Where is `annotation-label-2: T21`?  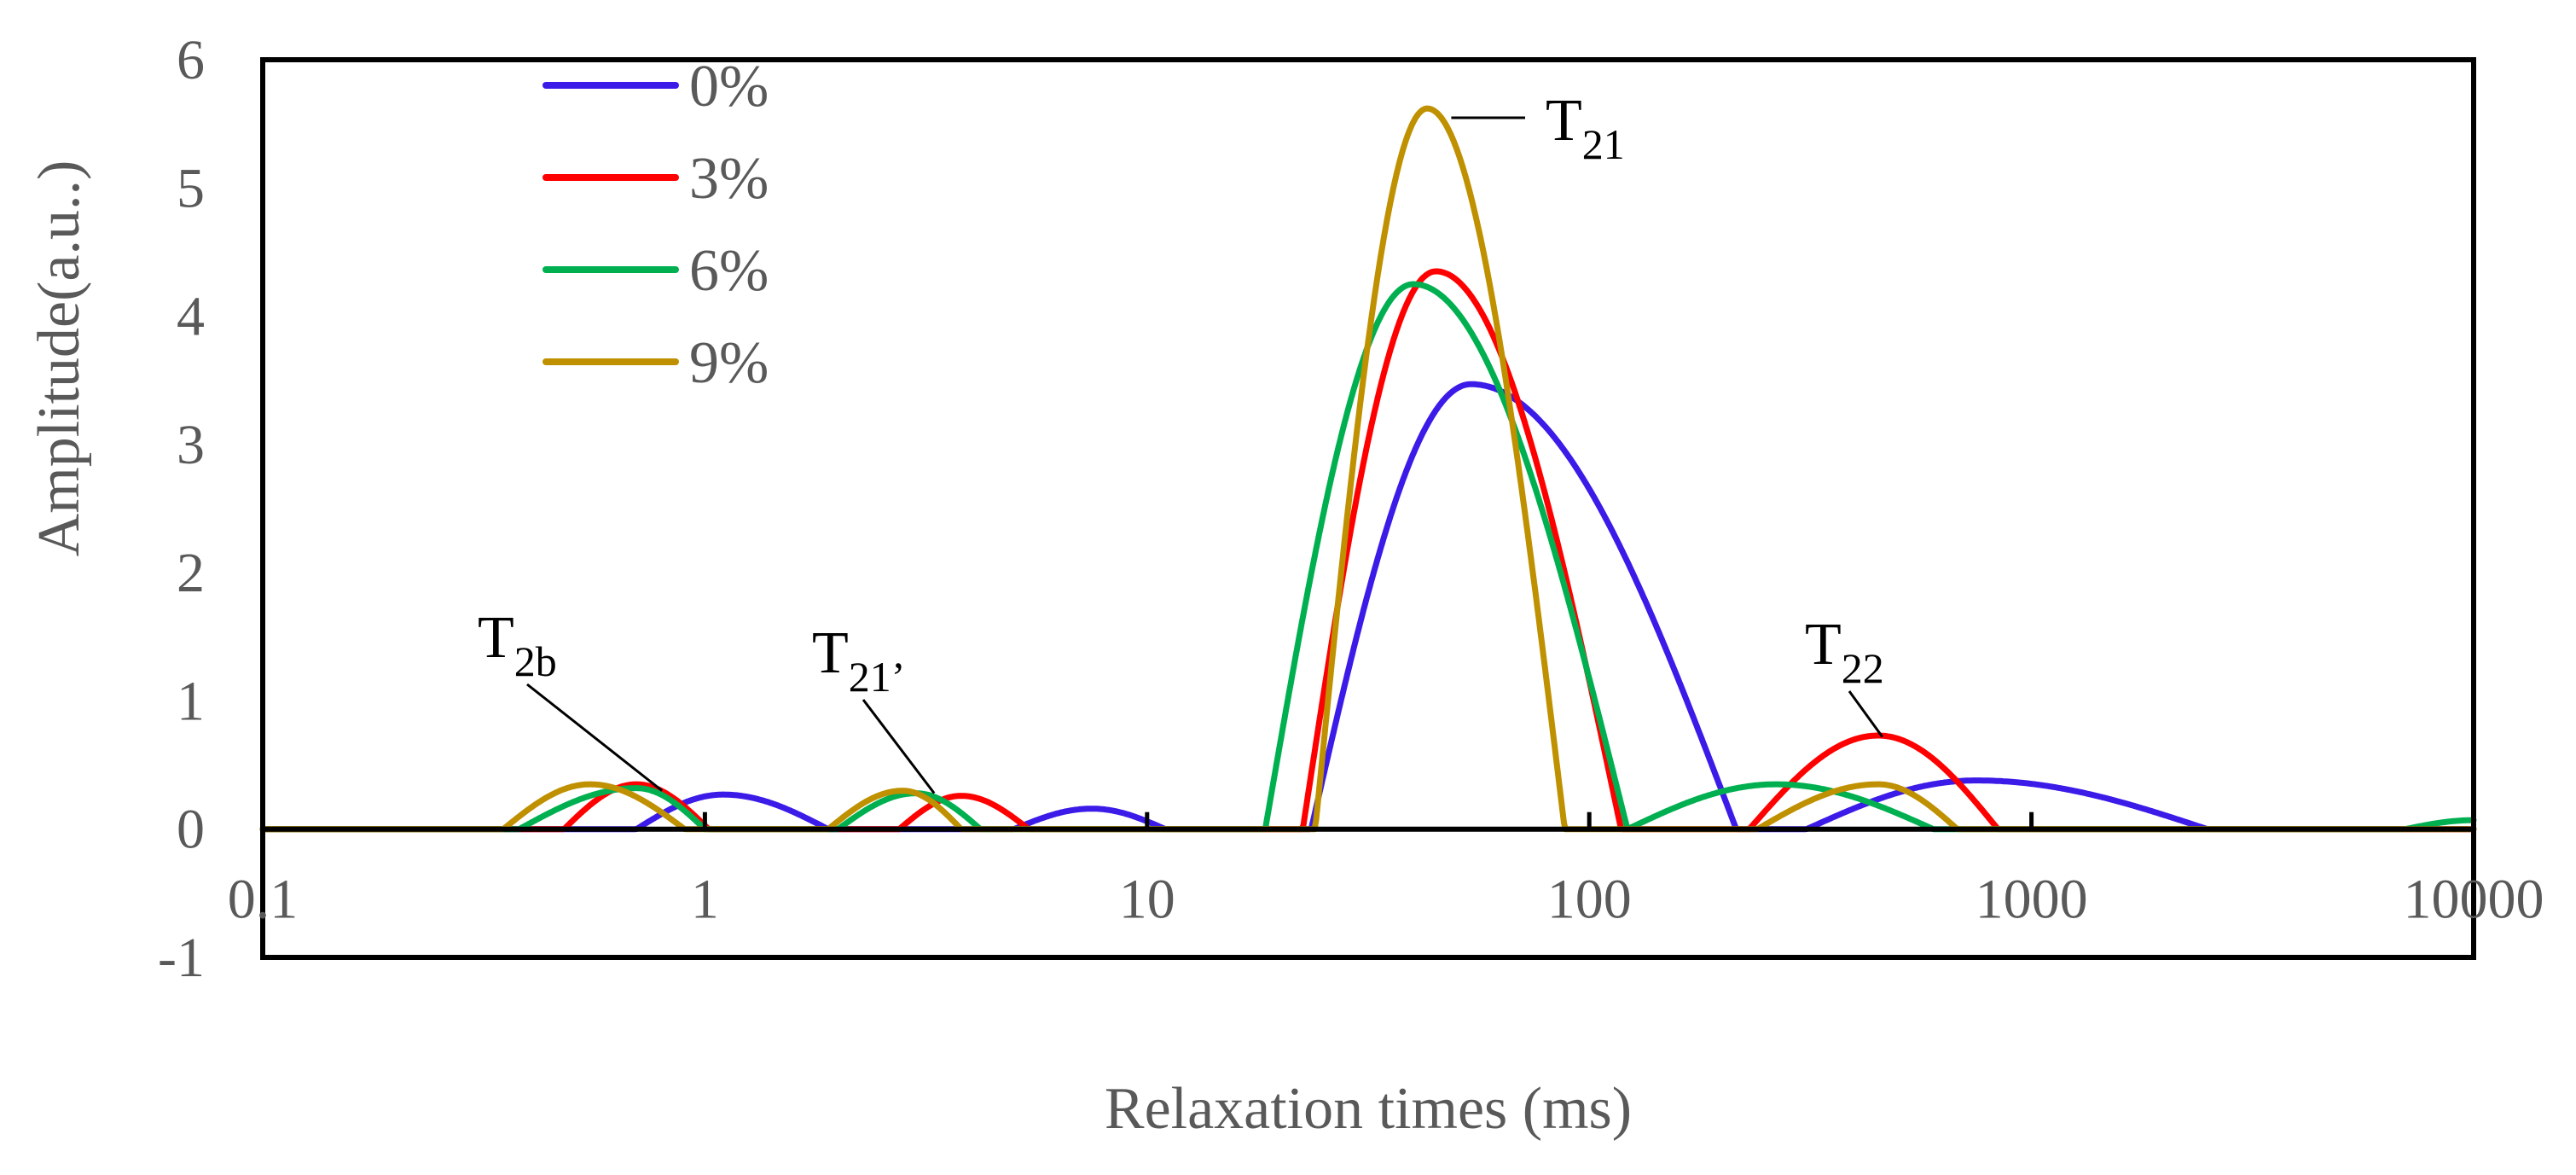
annotation-label-2: T21 is located at coordinates (1585, 128).